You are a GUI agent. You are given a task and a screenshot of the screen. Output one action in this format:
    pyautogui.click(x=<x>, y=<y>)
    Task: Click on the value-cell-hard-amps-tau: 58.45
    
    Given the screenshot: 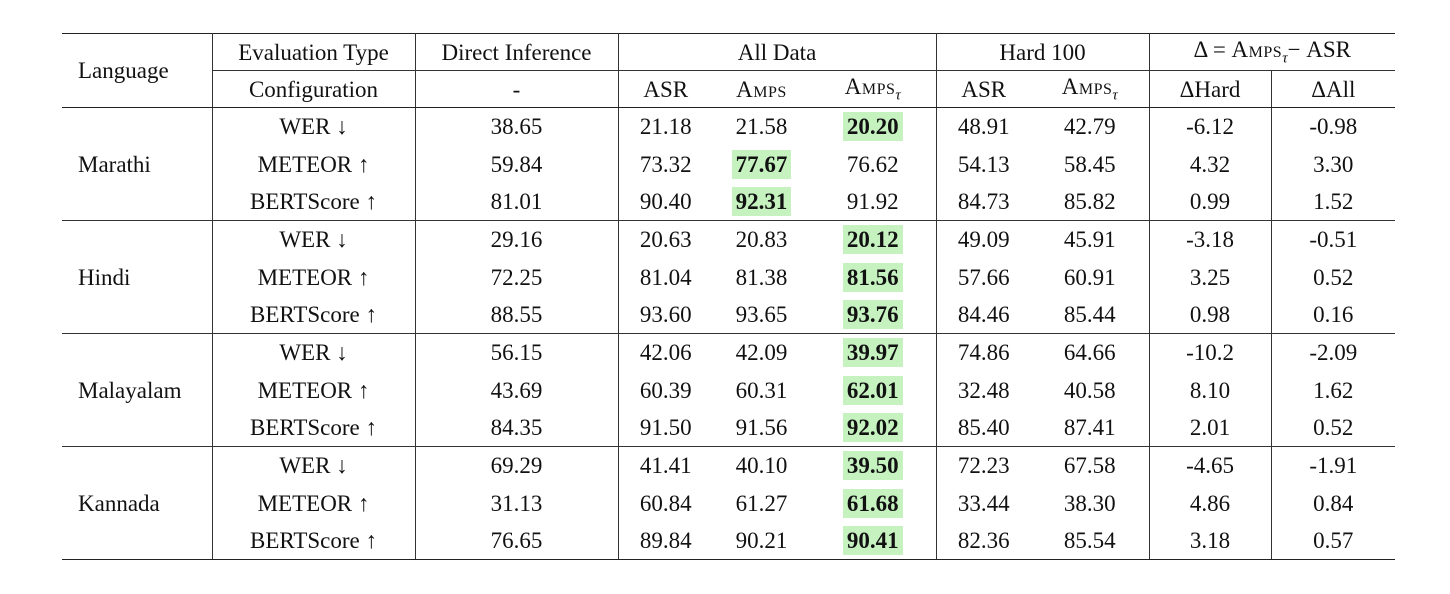 What is the action you would take?
    pyautogui.click(x=1090, y=164)
    